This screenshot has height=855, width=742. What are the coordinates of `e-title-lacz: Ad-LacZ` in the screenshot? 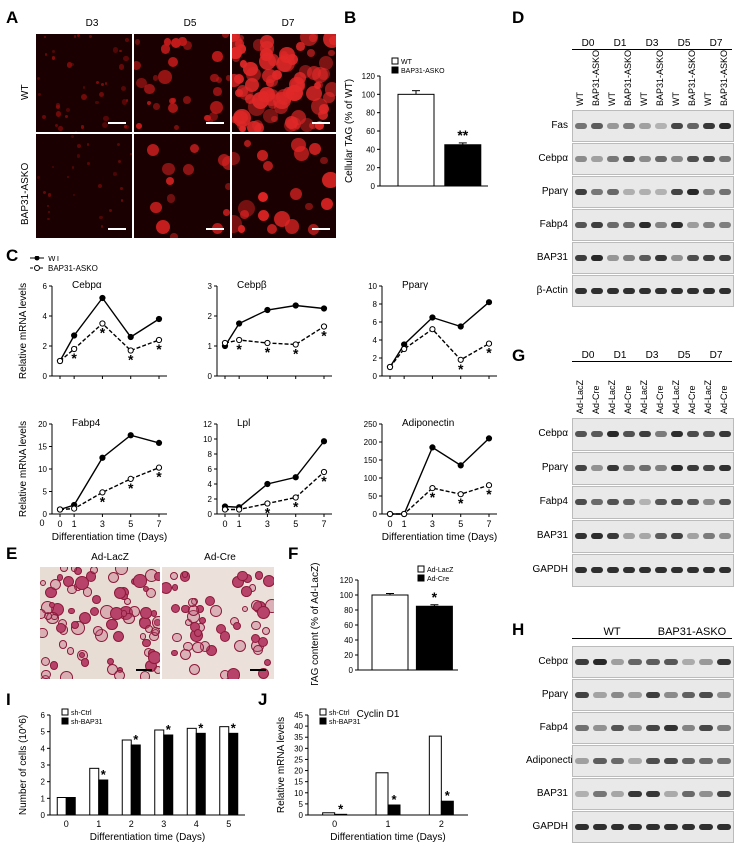 It's located at (110, 557).